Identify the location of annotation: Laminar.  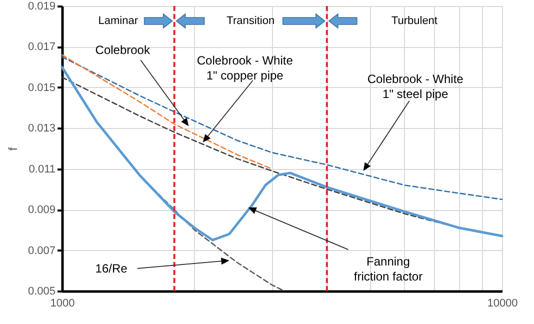
(118, 21).